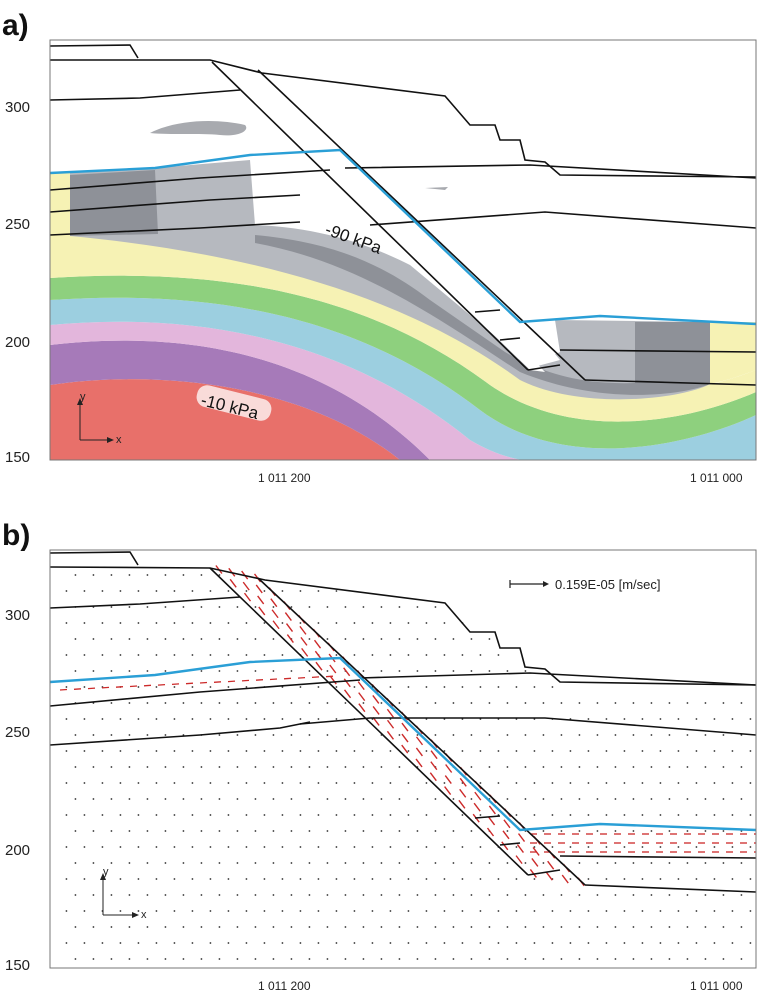 This screenshot has height=993, width=757. What do you see at coordinates (17, 732) in the screenshot?
I see `y-tick-250-b: 250` at bounding box center [17, 732].